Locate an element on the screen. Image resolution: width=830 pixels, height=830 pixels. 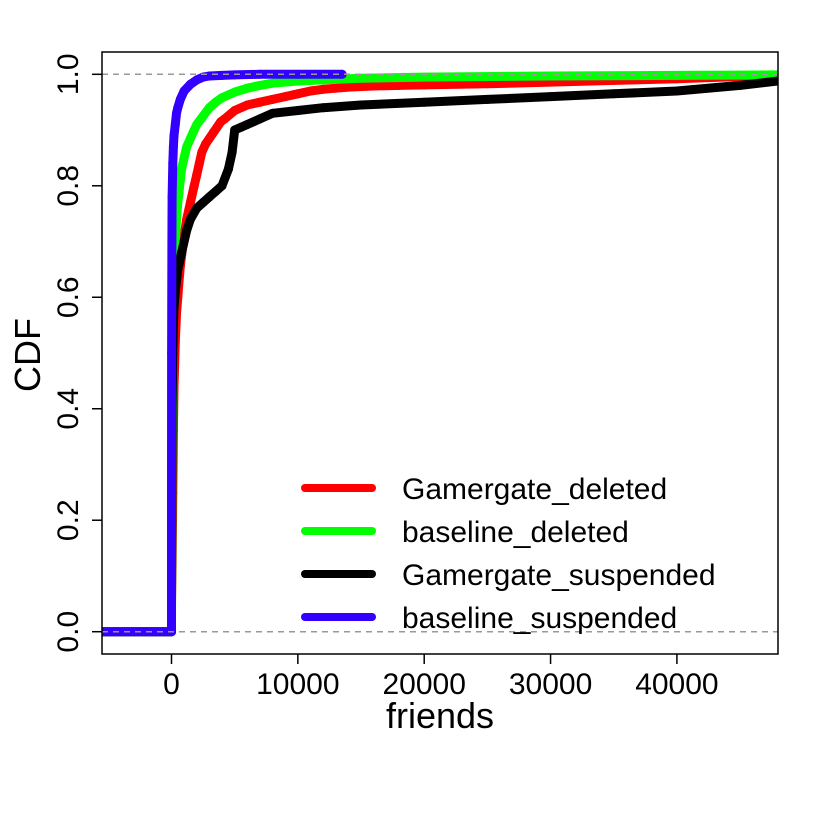
legend-item: baseline_deleted is located at coordinates (465, 532).